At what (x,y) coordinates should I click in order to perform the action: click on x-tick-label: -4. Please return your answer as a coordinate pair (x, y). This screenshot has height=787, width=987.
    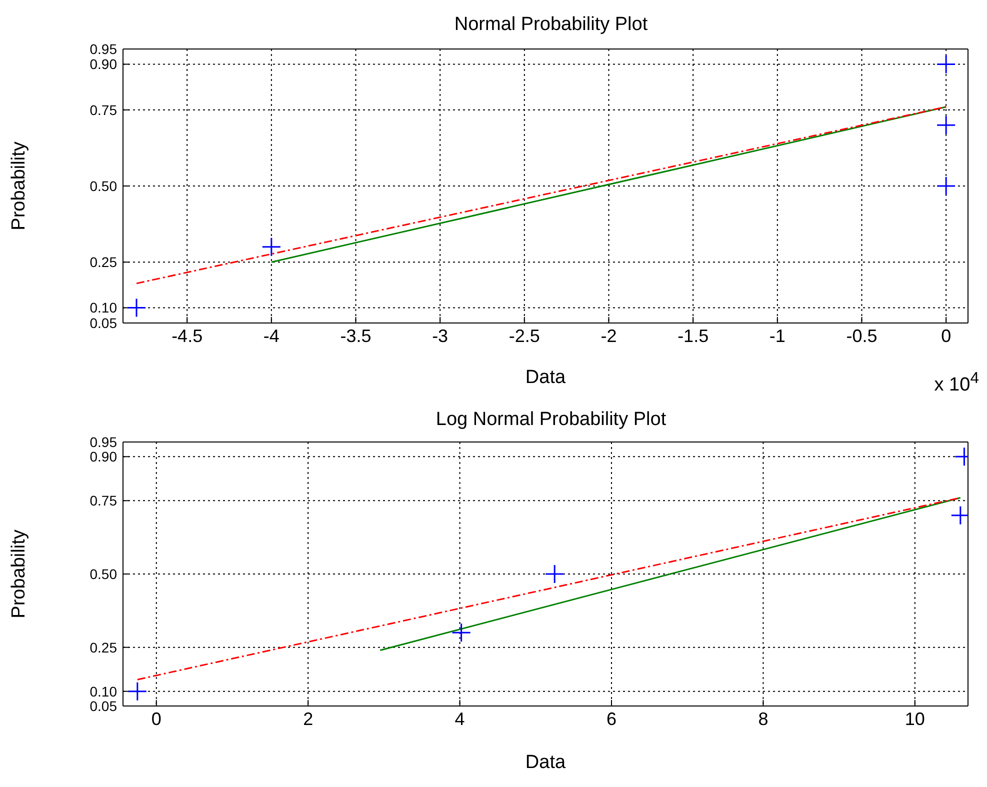
    Looking at the image, I should click on (271, 336).